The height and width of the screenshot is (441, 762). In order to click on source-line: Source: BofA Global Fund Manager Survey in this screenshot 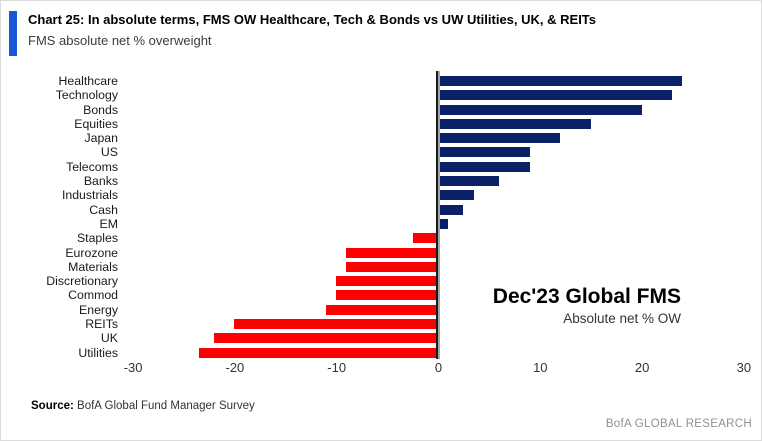, I will do `click(143, 406)`.